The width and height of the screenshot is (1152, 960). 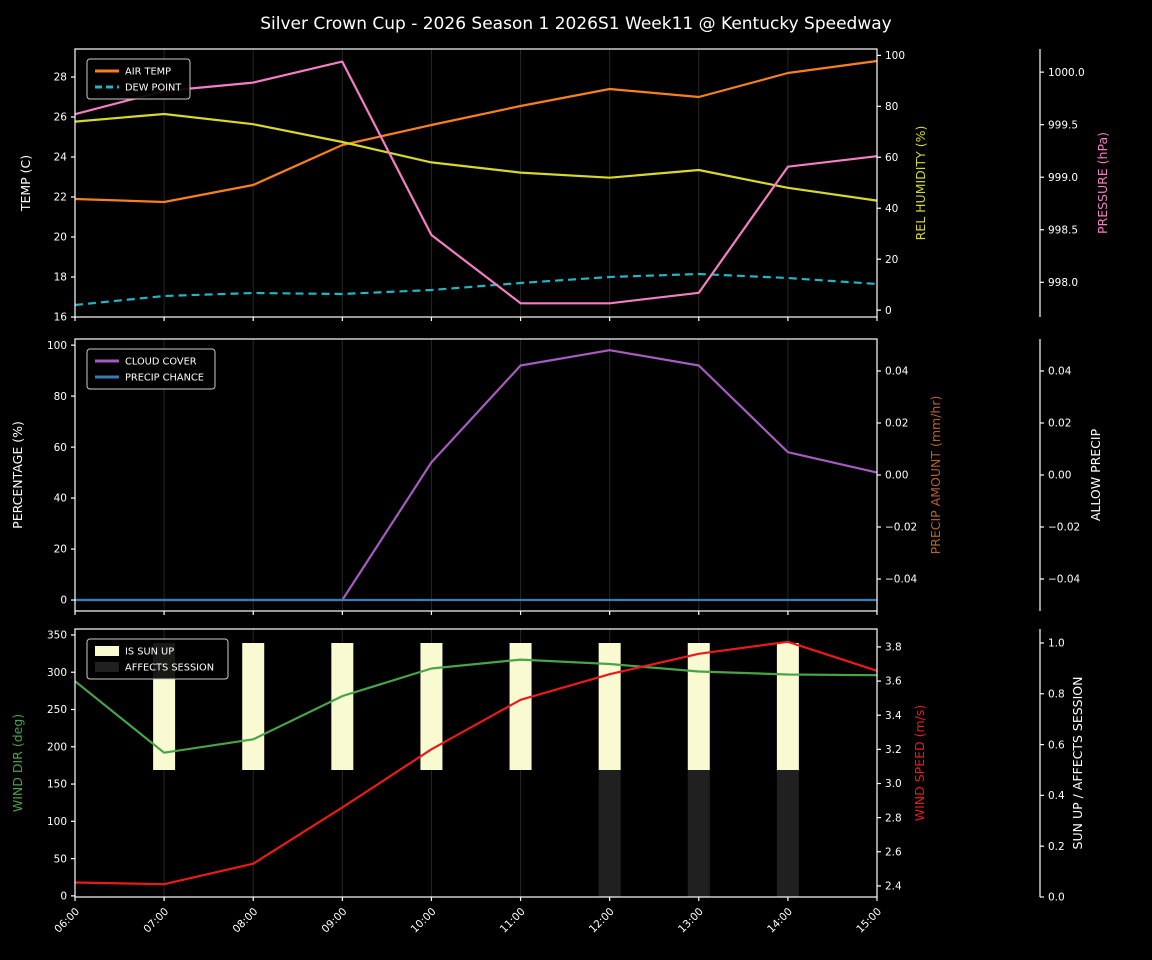 I want to click on legend-label: DEW POINT, so click(x=153, y=87).